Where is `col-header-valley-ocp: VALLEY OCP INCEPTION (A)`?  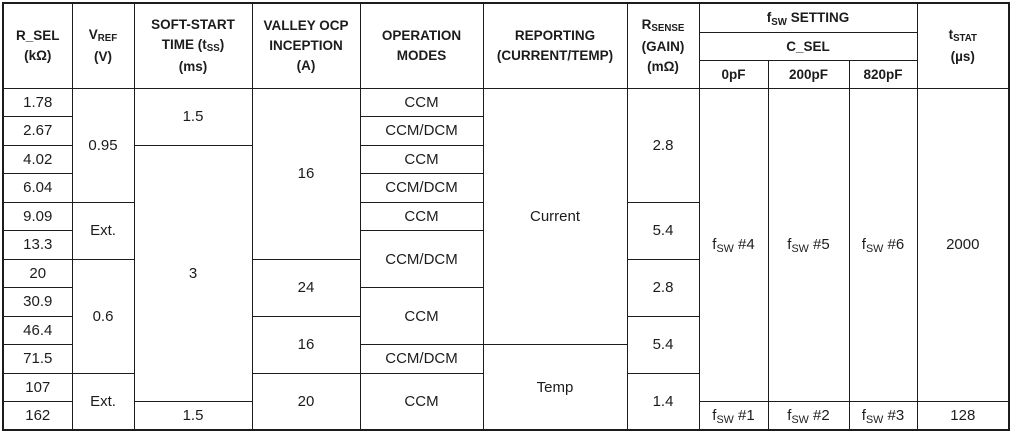 col-header-valley-ocp: VALLEY OCP INCEPTION (A) is located at coordinates (306, 45).